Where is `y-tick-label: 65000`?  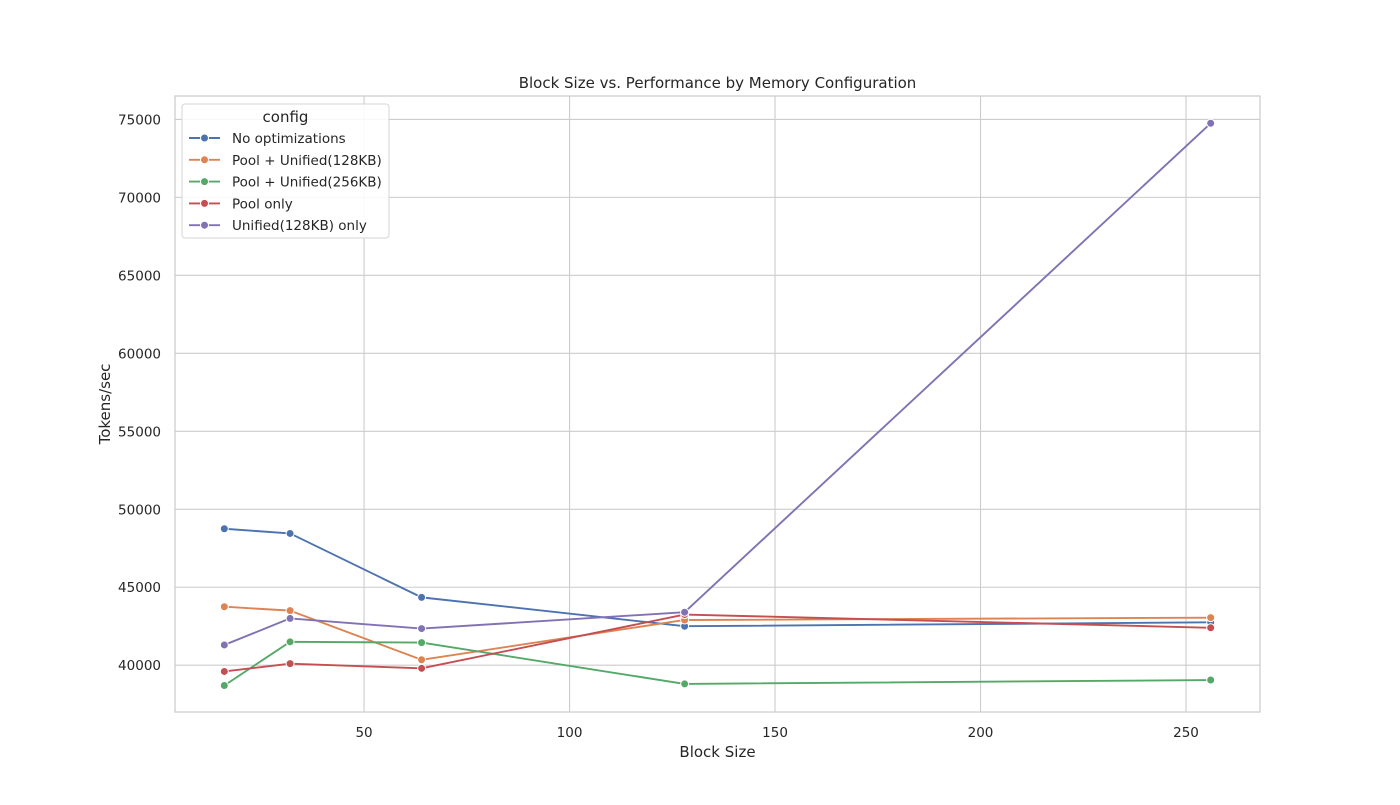
y-tick-label: 65000 is located at coordinates (139, 276).